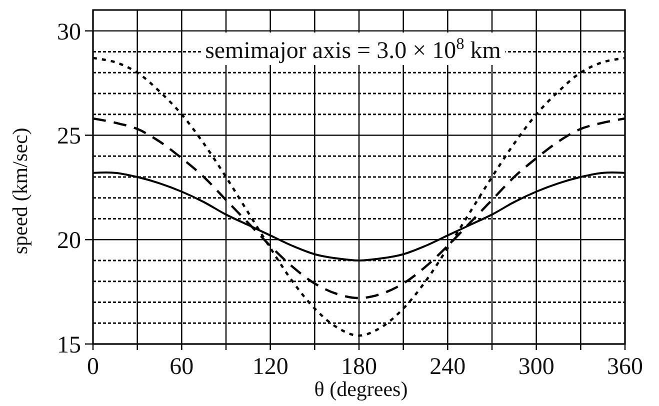  What do you see at coordinates (93, 367) in the screenshot?
I see `x-tick-label: 0` at bounding box center [93, 367].